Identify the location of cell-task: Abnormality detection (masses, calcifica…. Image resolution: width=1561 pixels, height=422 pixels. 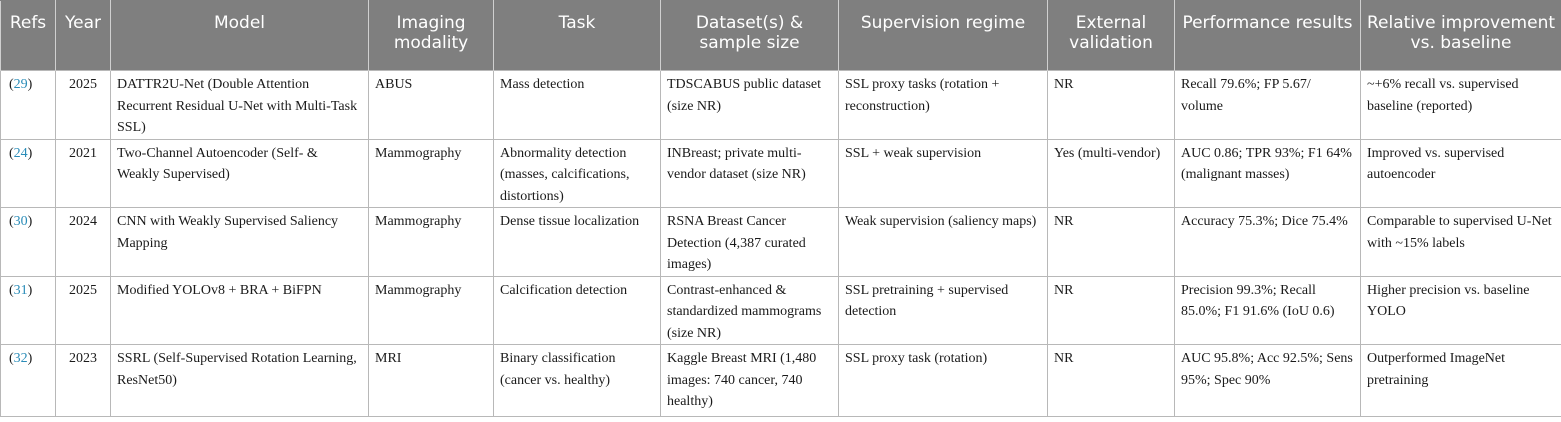
(577, 173).